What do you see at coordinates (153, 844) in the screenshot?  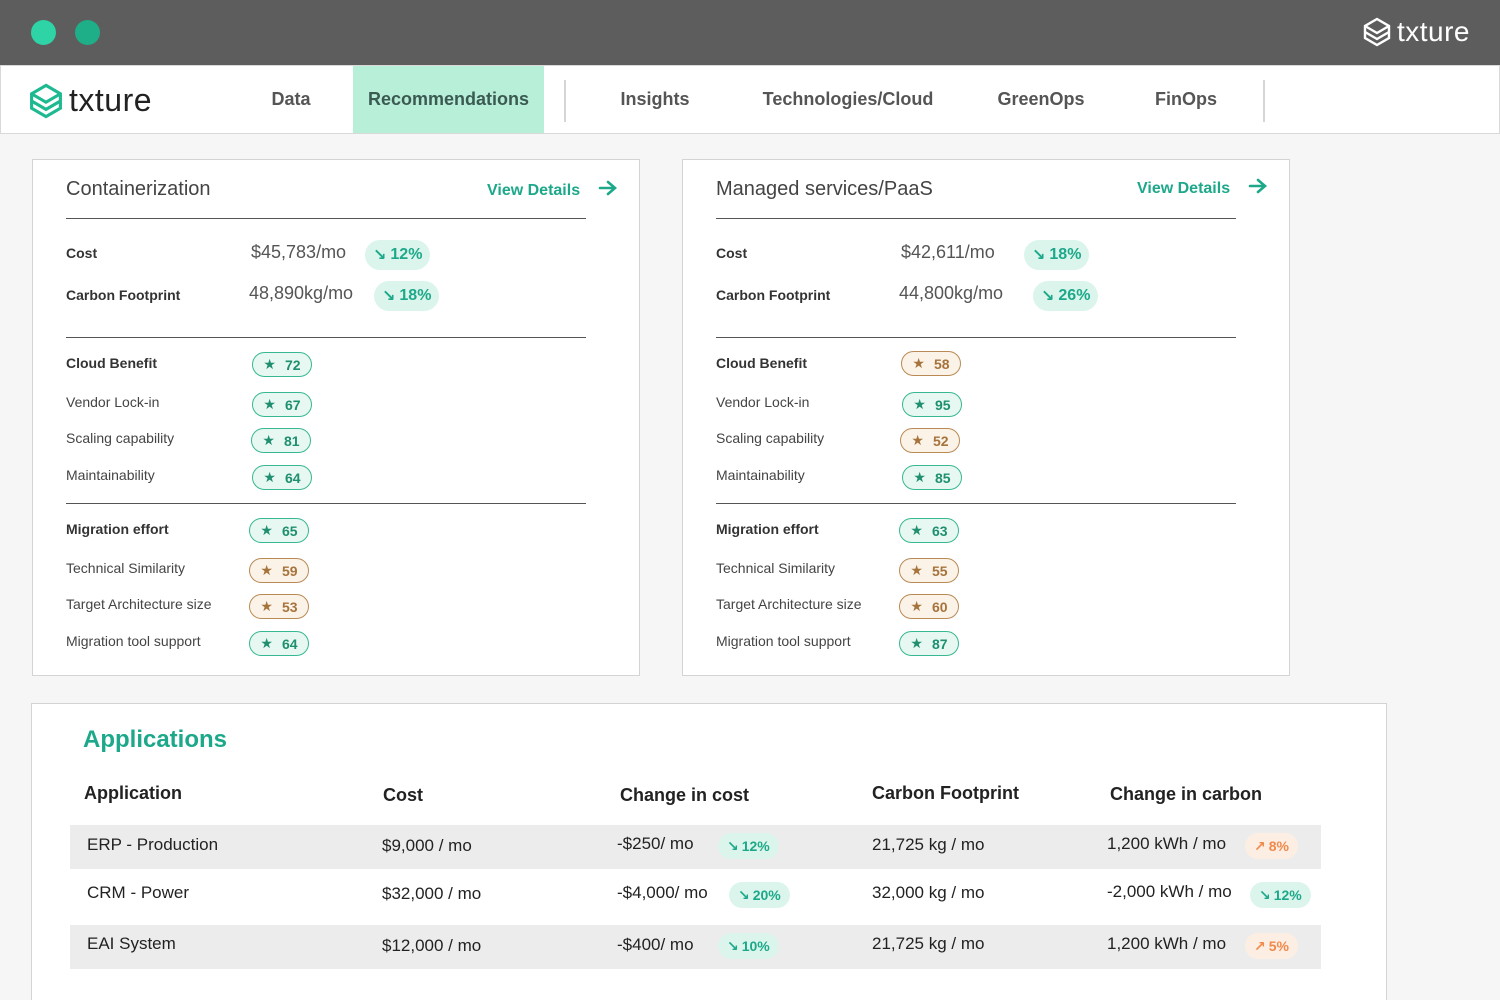 I see `application-name: ERP - Production` at bounding box center [153, 844].